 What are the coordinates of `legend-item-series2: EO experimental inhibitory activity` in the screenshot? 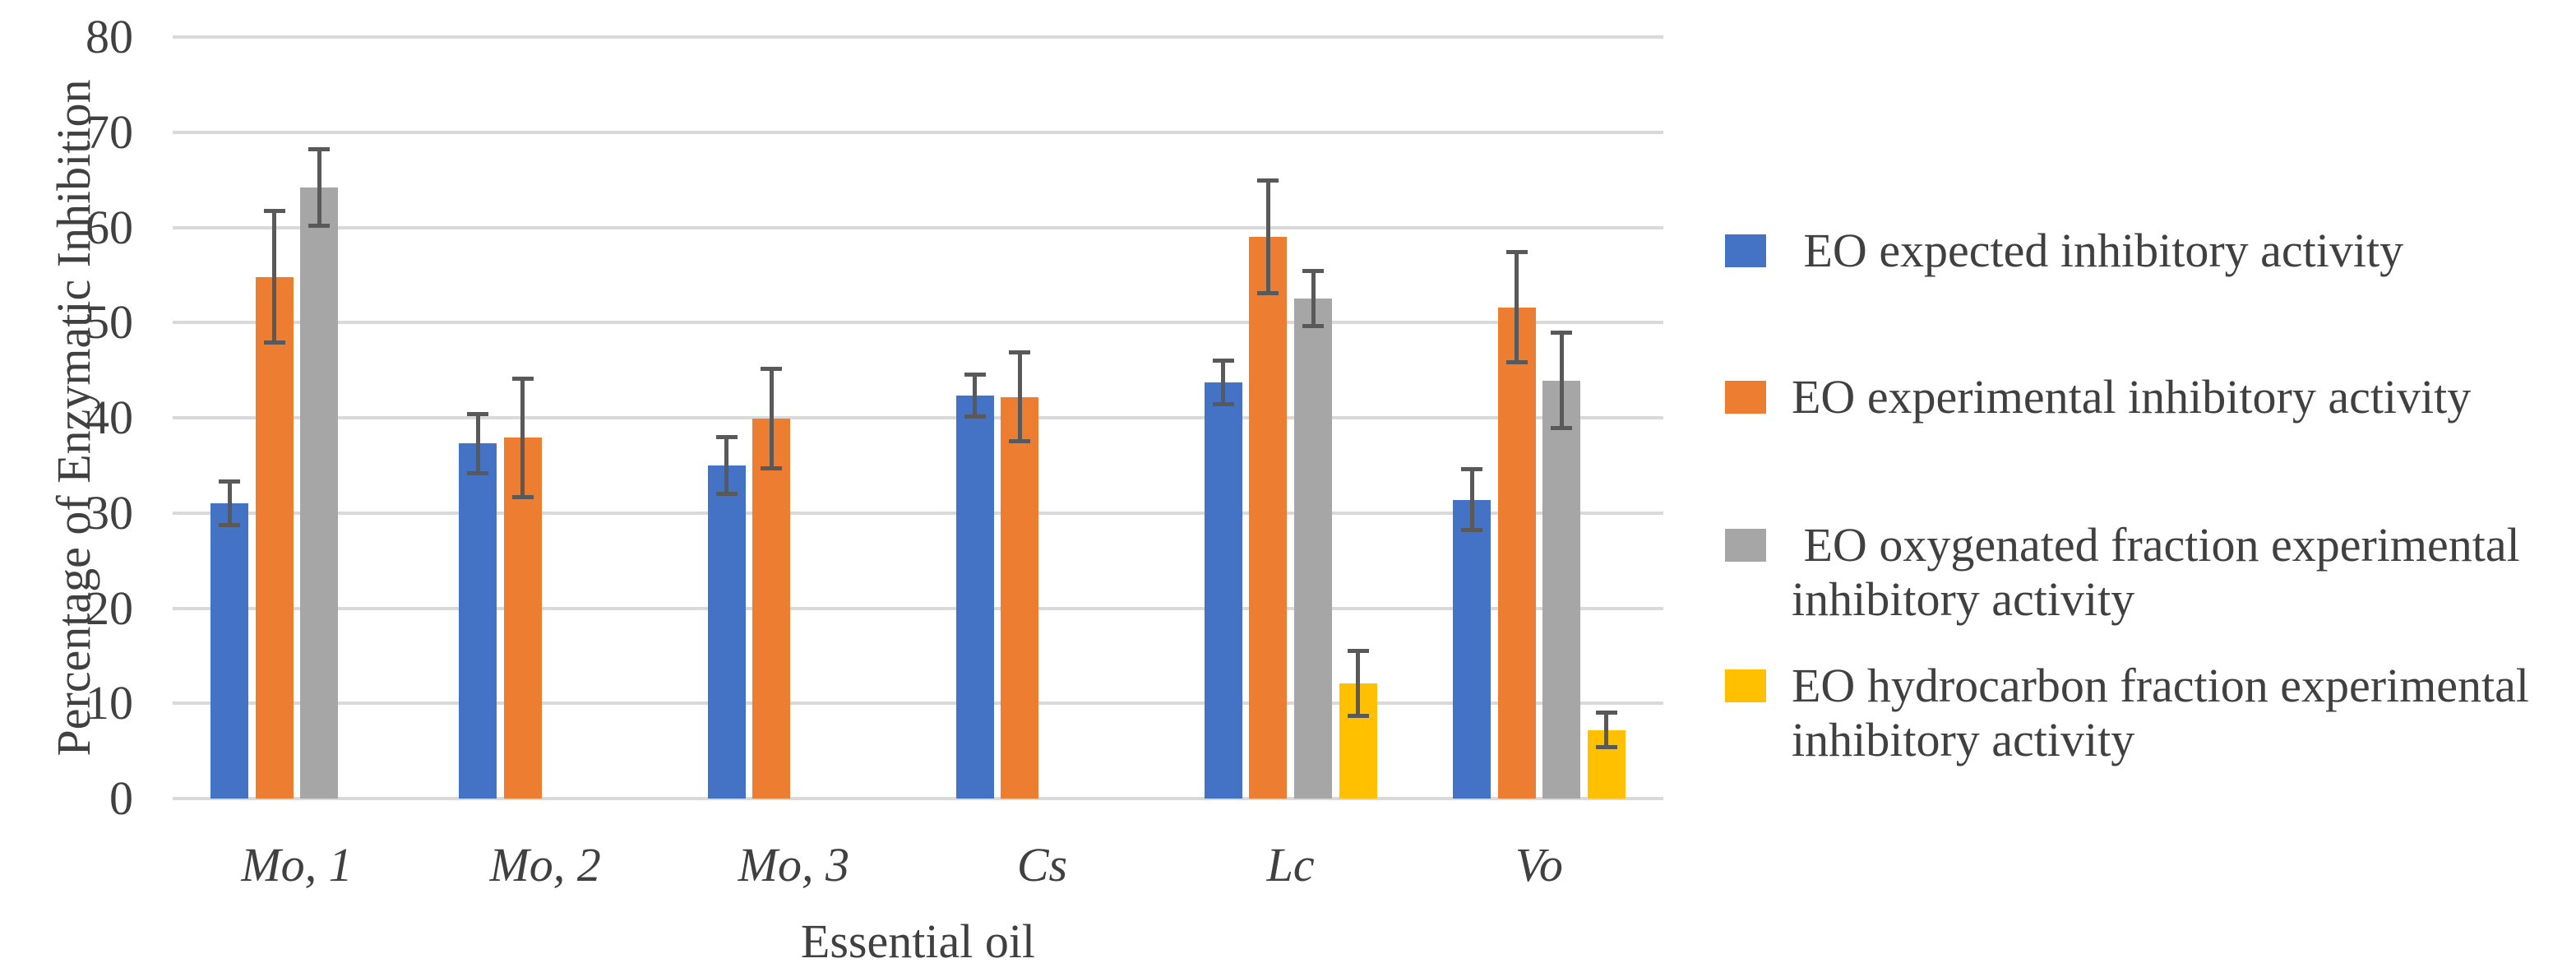 It's located at (2098, 397).